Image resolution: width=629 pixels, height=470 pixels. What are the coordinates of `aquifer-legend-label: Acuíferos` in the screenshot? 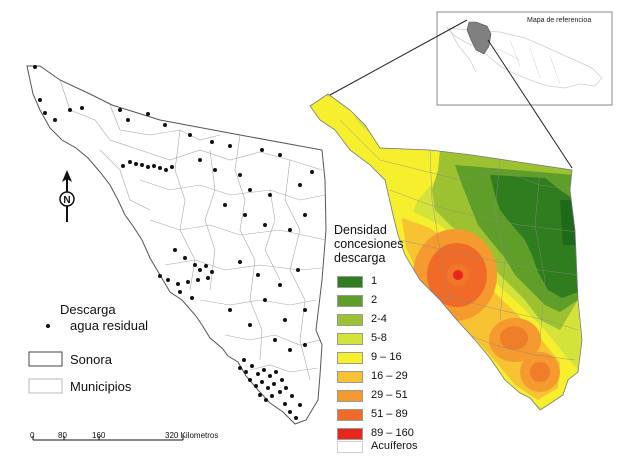 It's located at (394, 446).